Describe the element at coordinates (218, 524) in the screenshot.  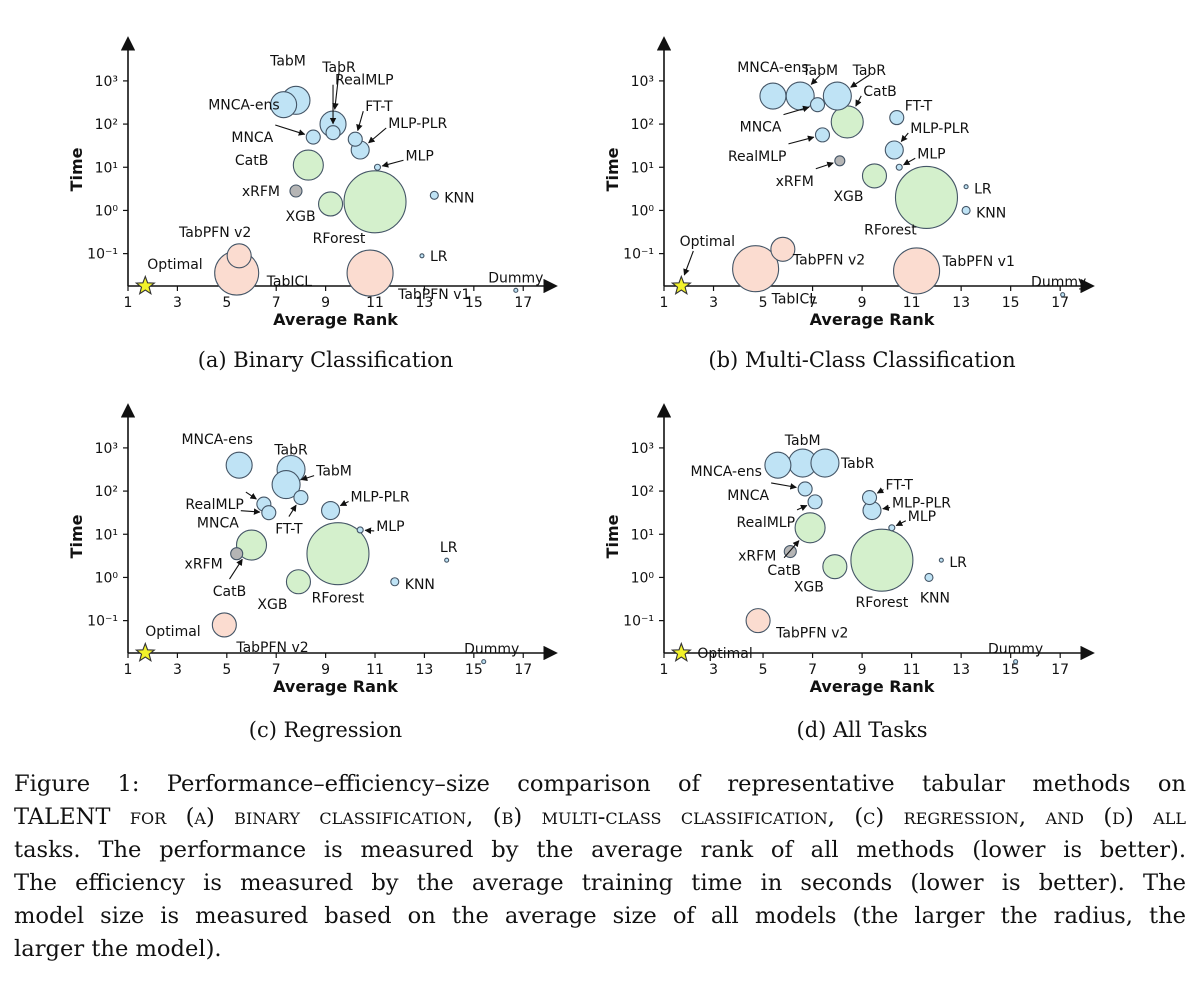
I see `point-label-mnca: MNCA` at that location.